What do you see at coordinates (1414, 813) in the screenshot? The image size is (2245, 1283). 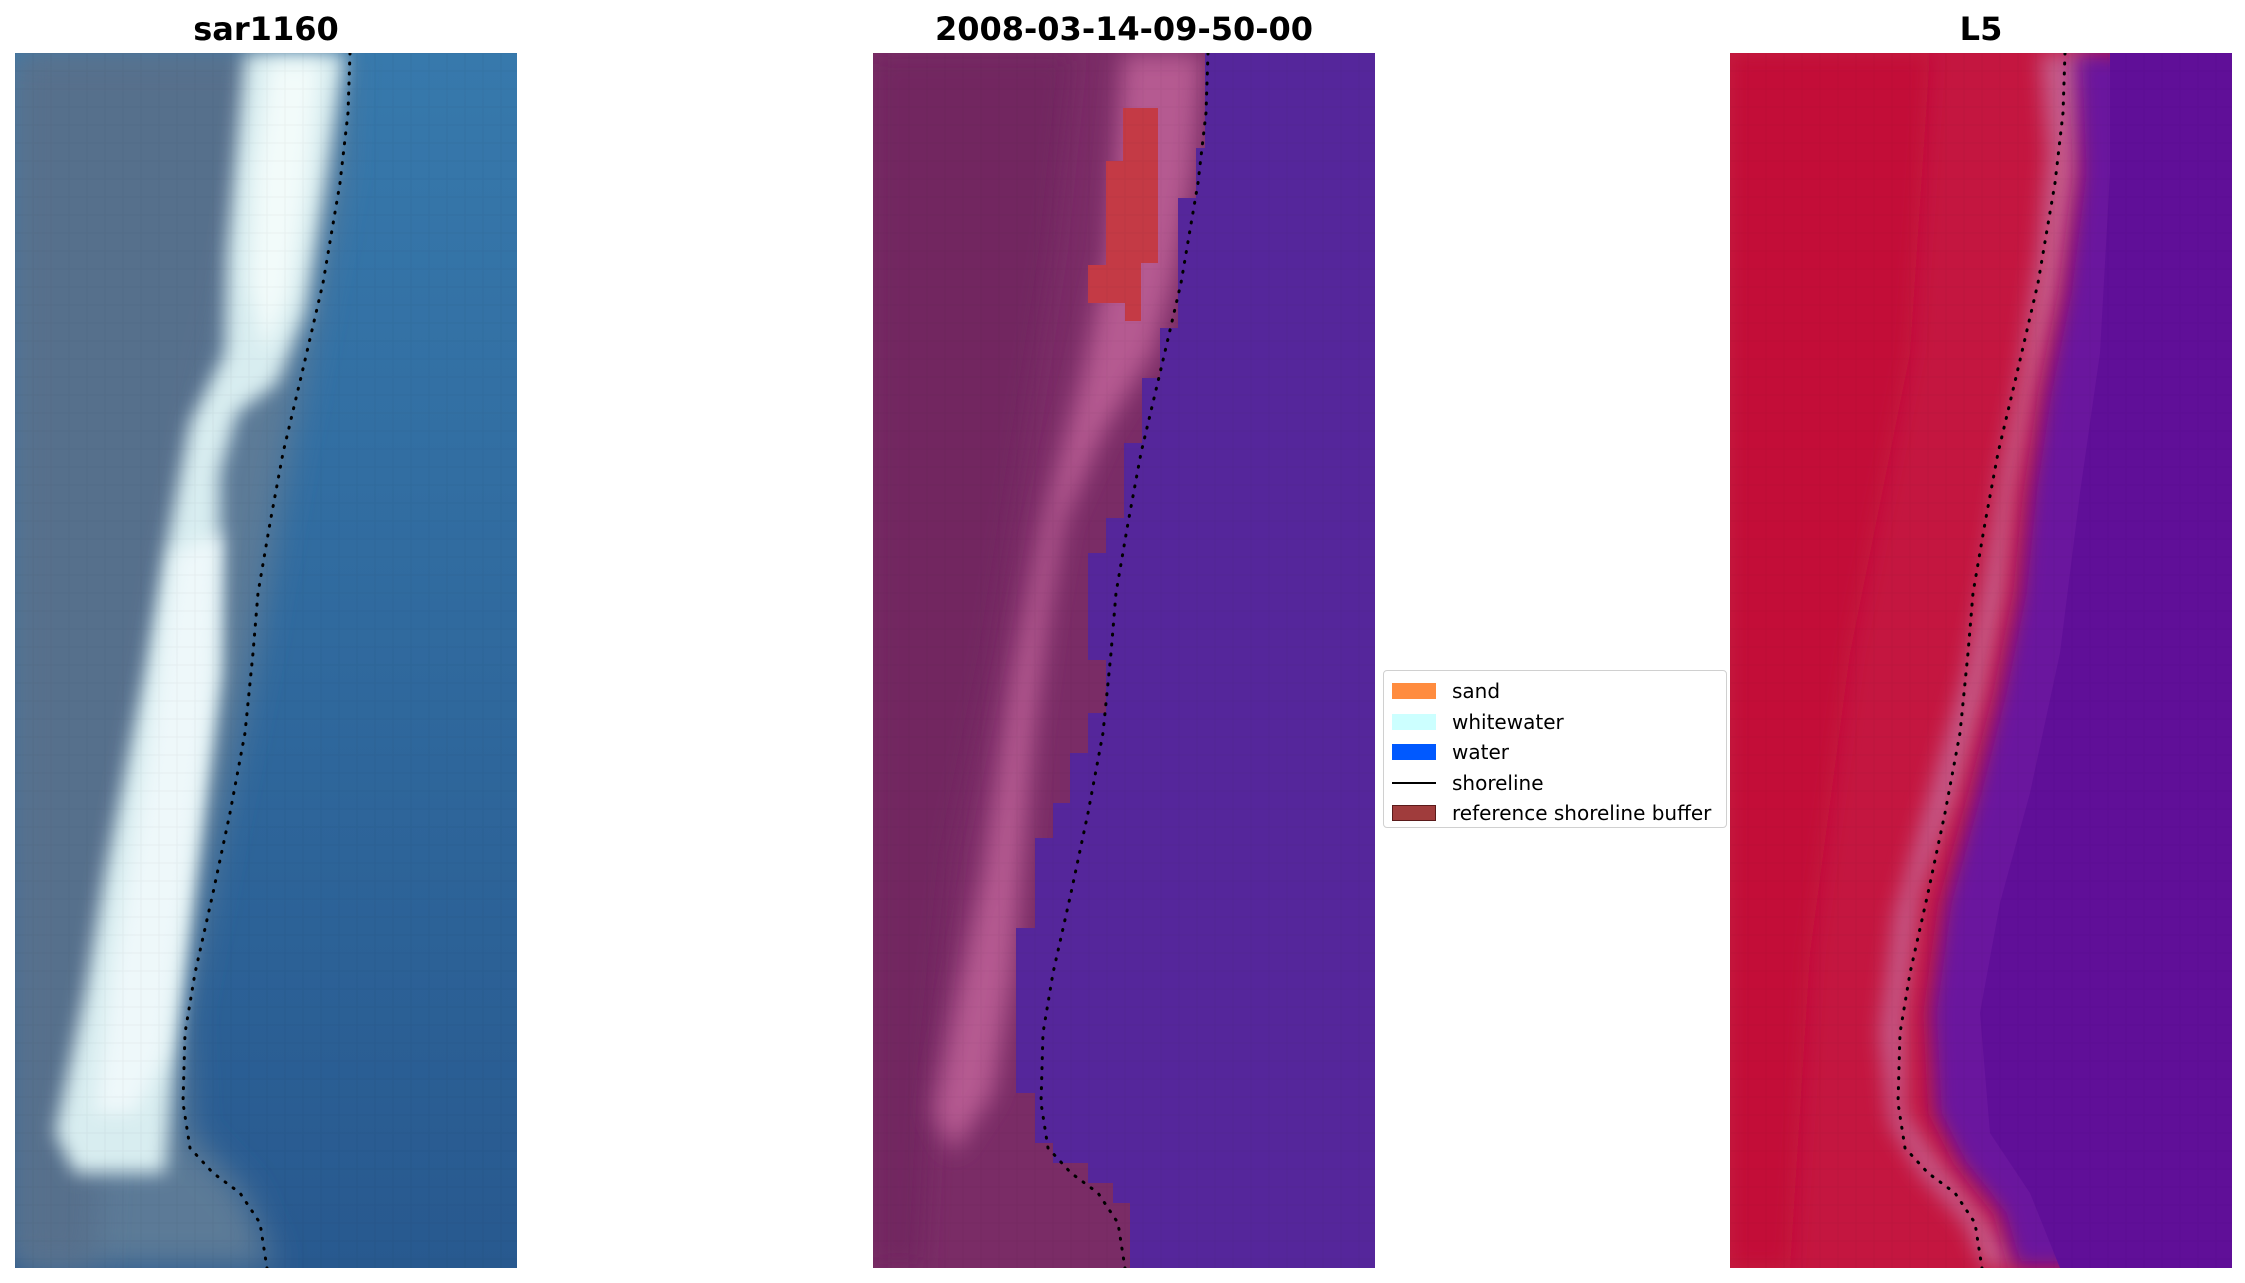 I see `legend-swatch-reference-buffer` at bounding box center [1414, 813].